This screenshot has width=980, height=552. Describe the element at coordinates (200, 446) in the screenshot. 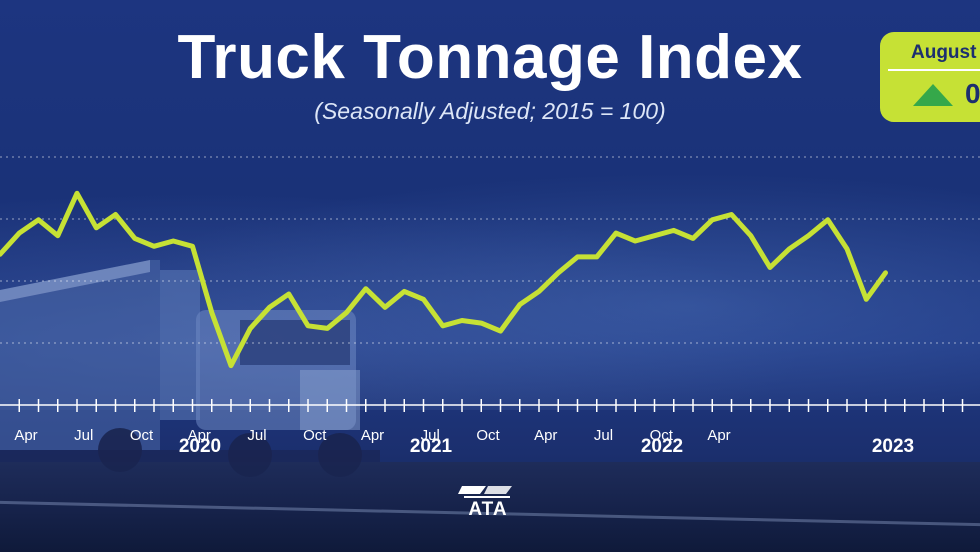

I see `year-label: 2020` at that location.